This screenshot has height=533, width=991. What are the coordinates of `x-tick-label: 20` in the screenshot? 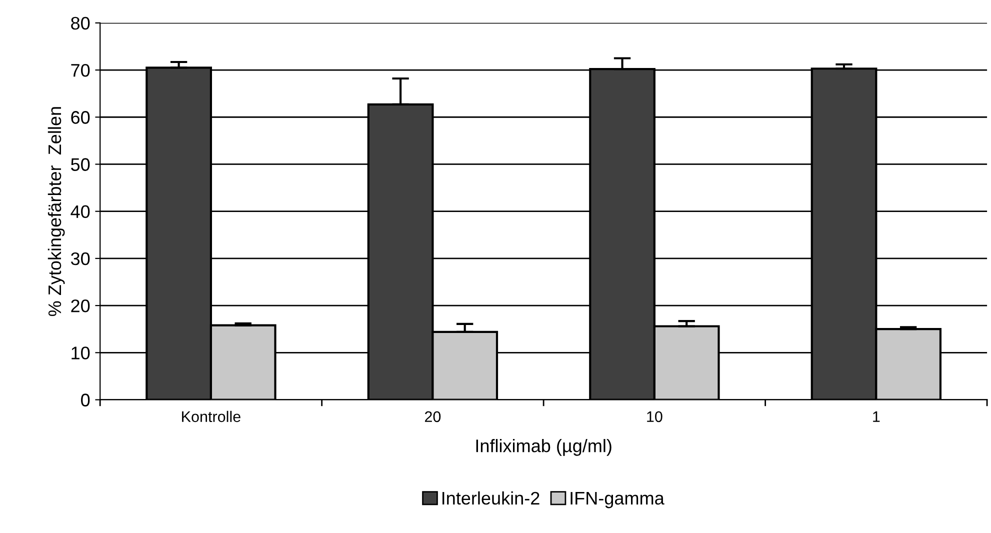 It's located at (432, 416).